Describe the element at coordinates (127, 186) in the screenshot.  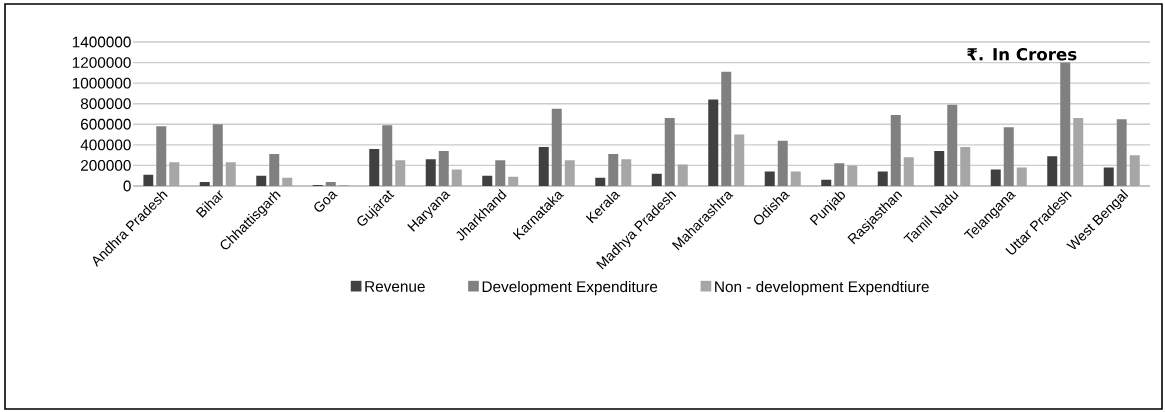
I see `y-tick-label: 0` at that location.